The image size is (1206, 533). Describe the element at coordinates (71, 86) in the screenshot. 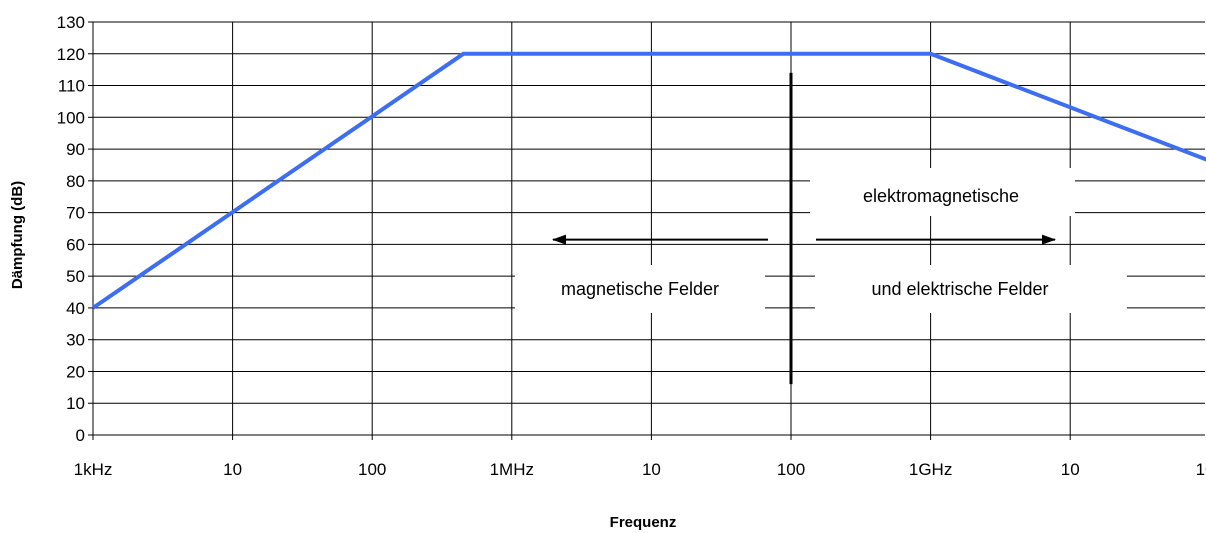

I see `y-tick-label: 110` at that location.